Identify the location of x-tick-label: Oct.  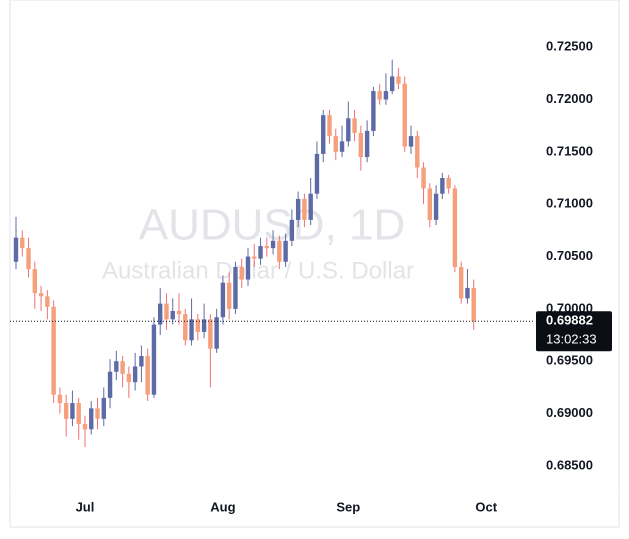
(486, 506).